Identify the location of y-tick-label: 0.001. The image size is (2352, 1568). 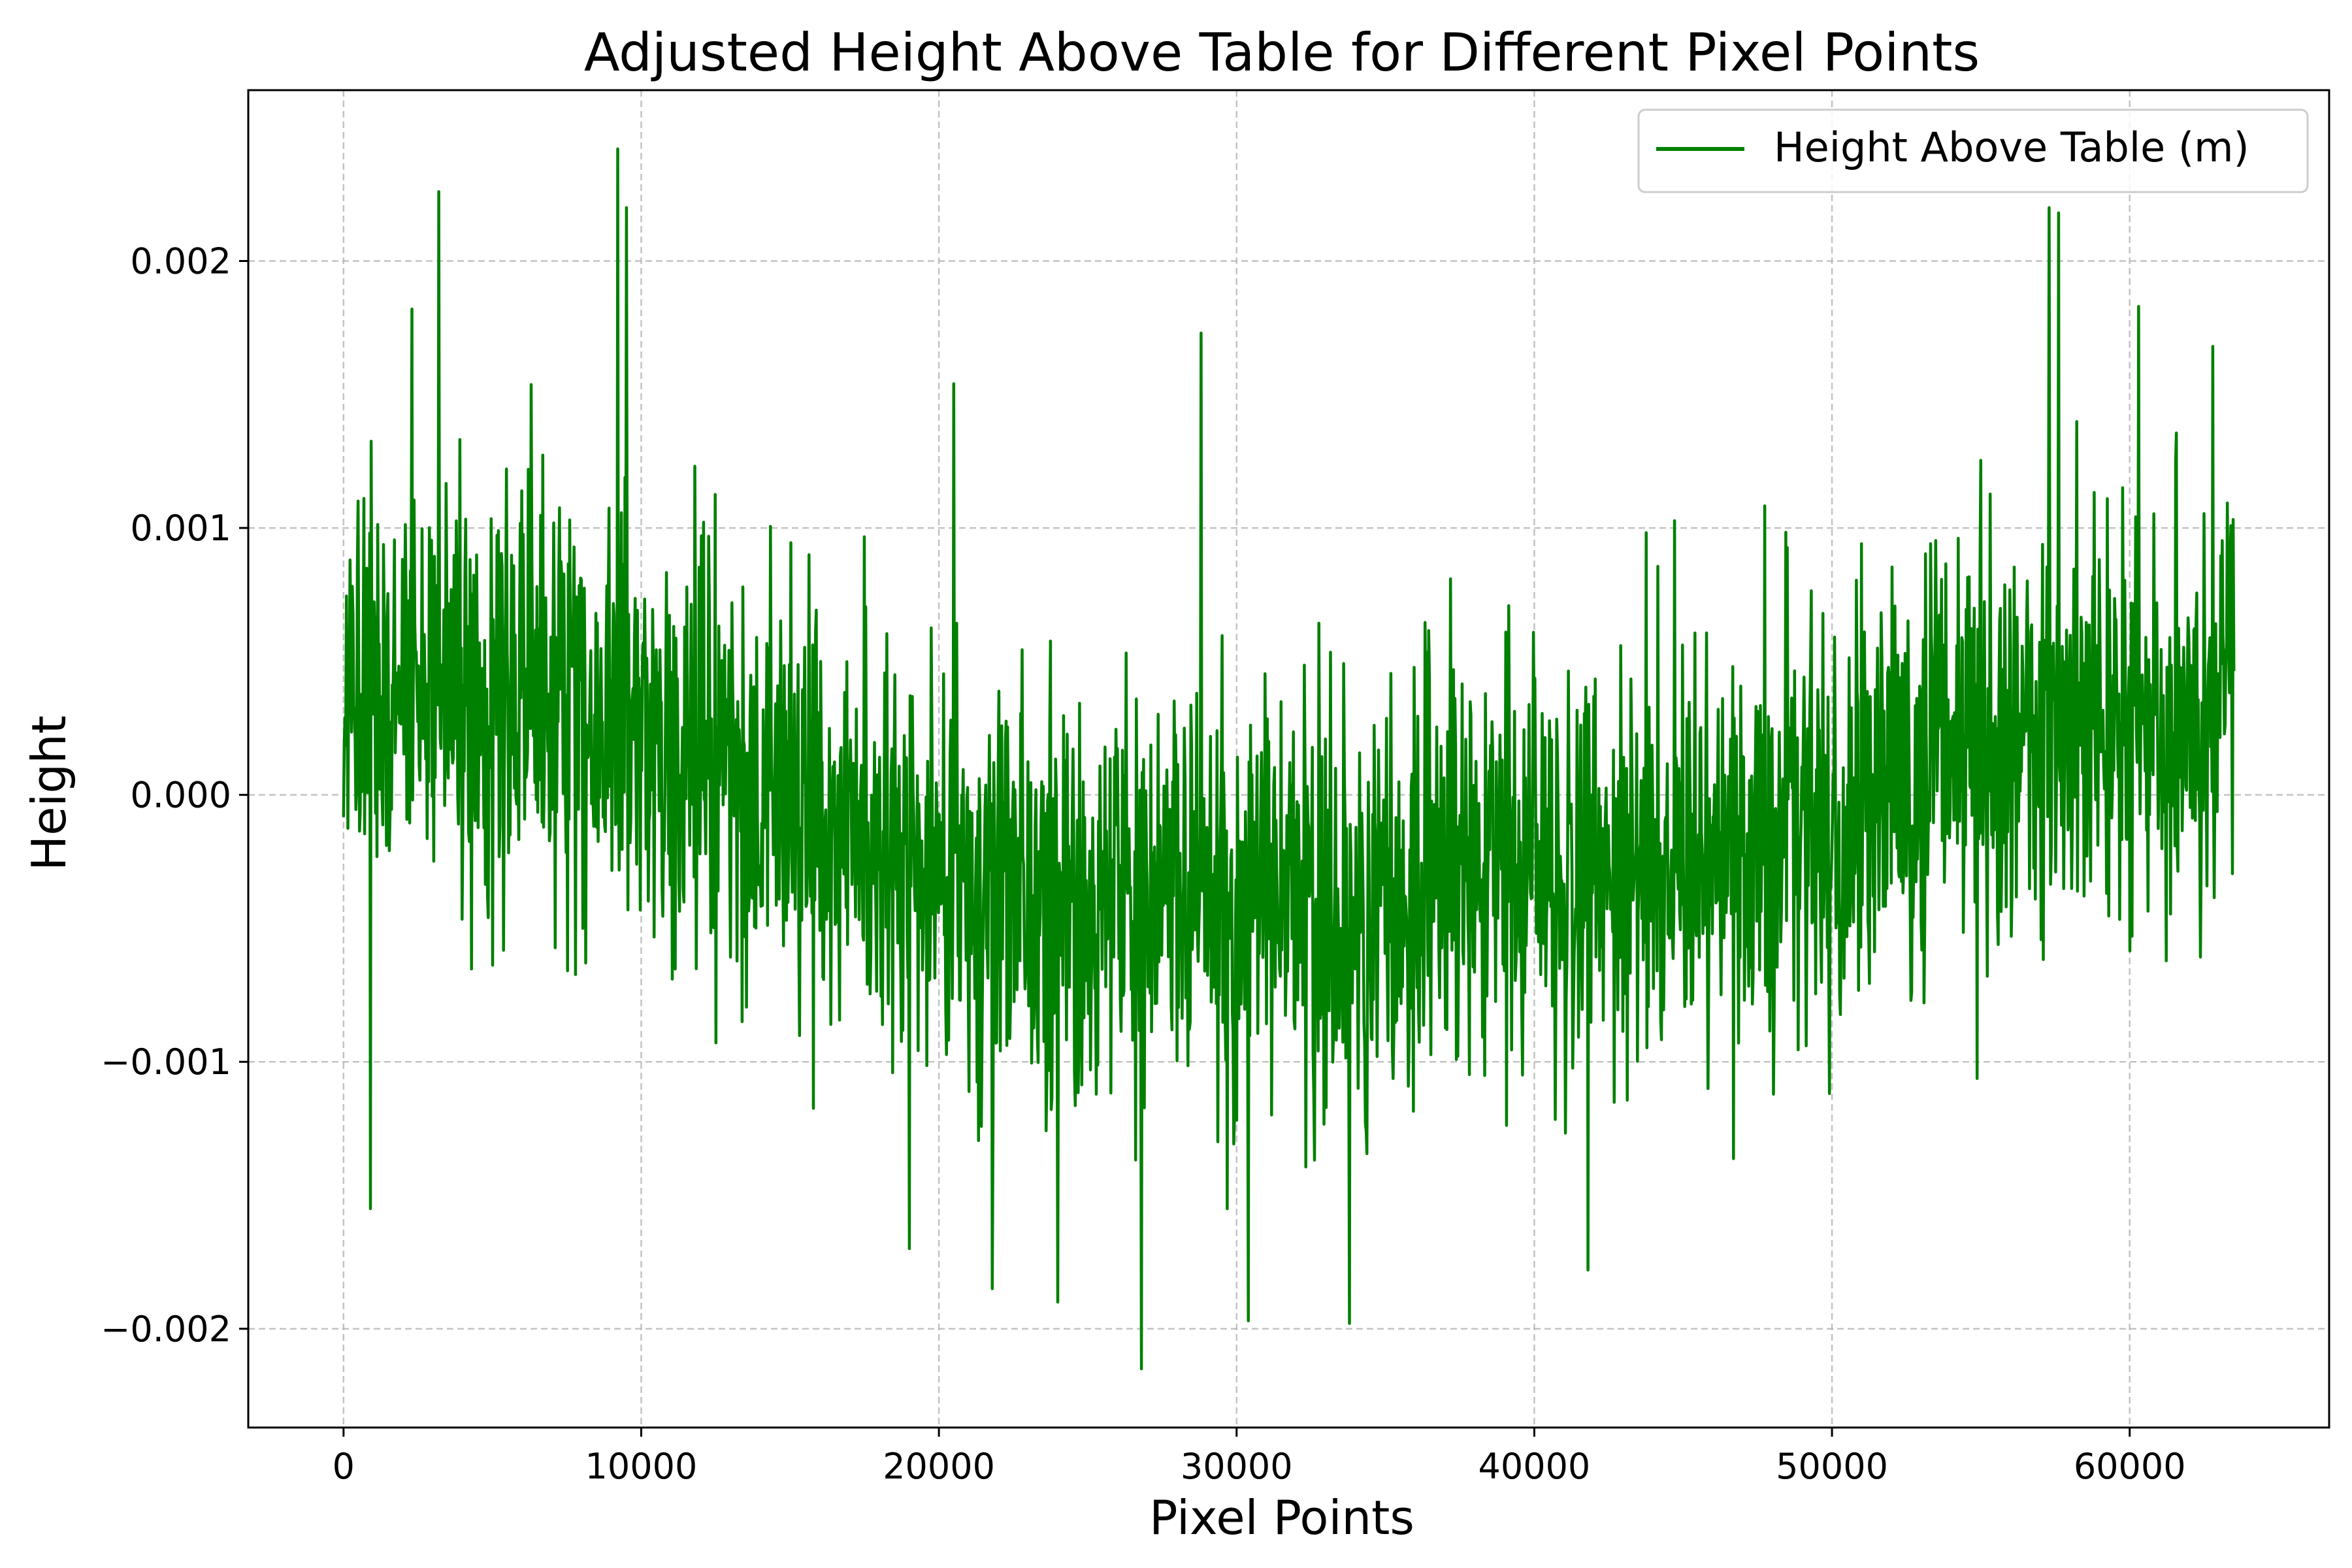
(180, 528).